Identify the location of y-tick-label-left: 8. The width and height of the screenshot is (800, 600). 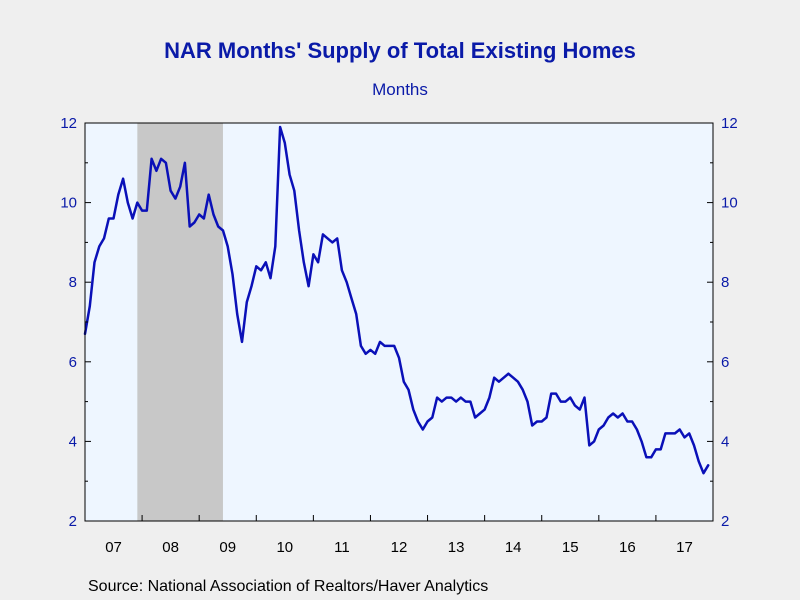
(73, 282).